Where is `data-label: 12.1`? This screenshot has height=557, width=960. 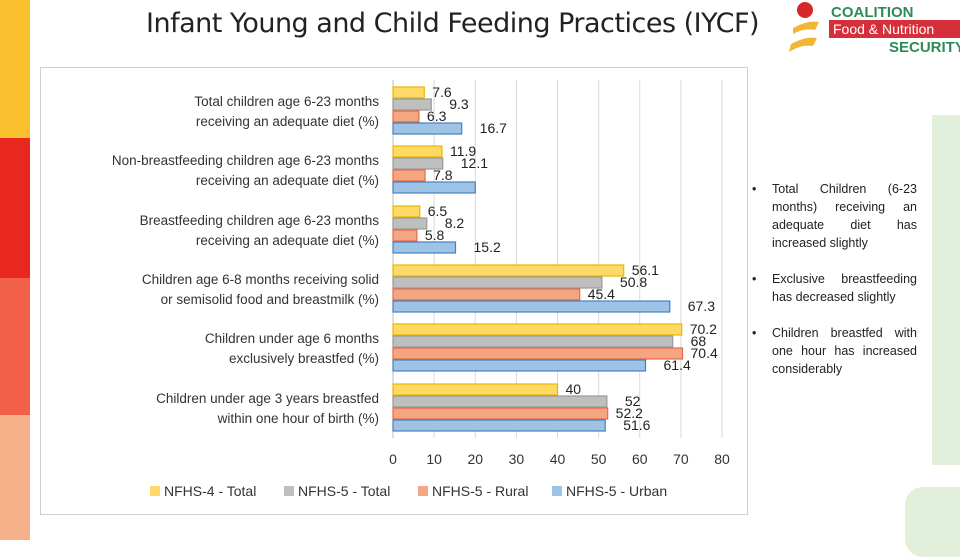 data-label: 12.1 is located at coordinates (474, 163).